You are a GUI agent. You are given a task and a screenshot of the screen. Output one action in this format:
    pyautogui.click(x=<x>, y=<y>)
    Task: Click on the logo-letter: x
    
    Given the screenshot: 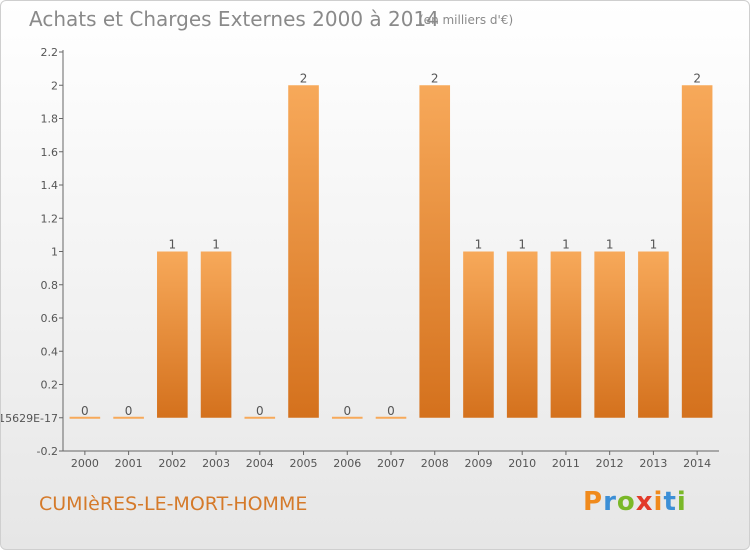 What is the action you would take?
    pyautogui.click(x=644, y=502)
    